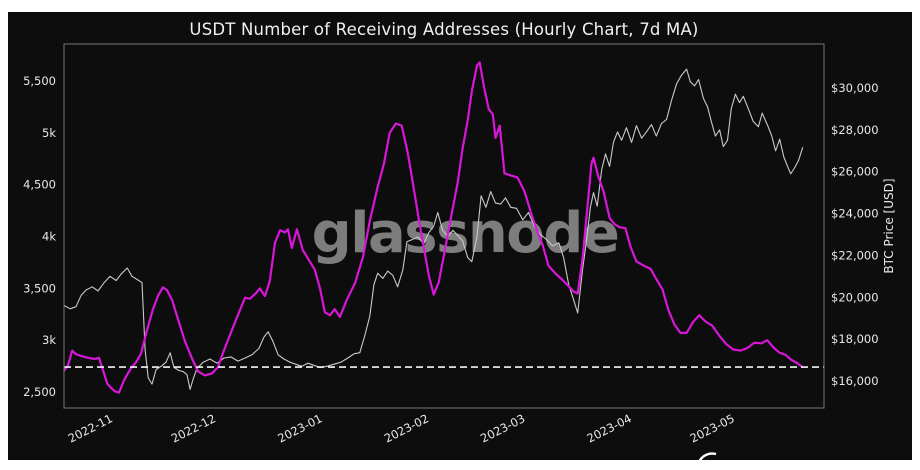 Image resolution: width=920 pixels, height=470 pixels. Describe the element at coordinates (609, 428) in the screenshot. I see `x-axis-tick-label: 2023-04` at that location.